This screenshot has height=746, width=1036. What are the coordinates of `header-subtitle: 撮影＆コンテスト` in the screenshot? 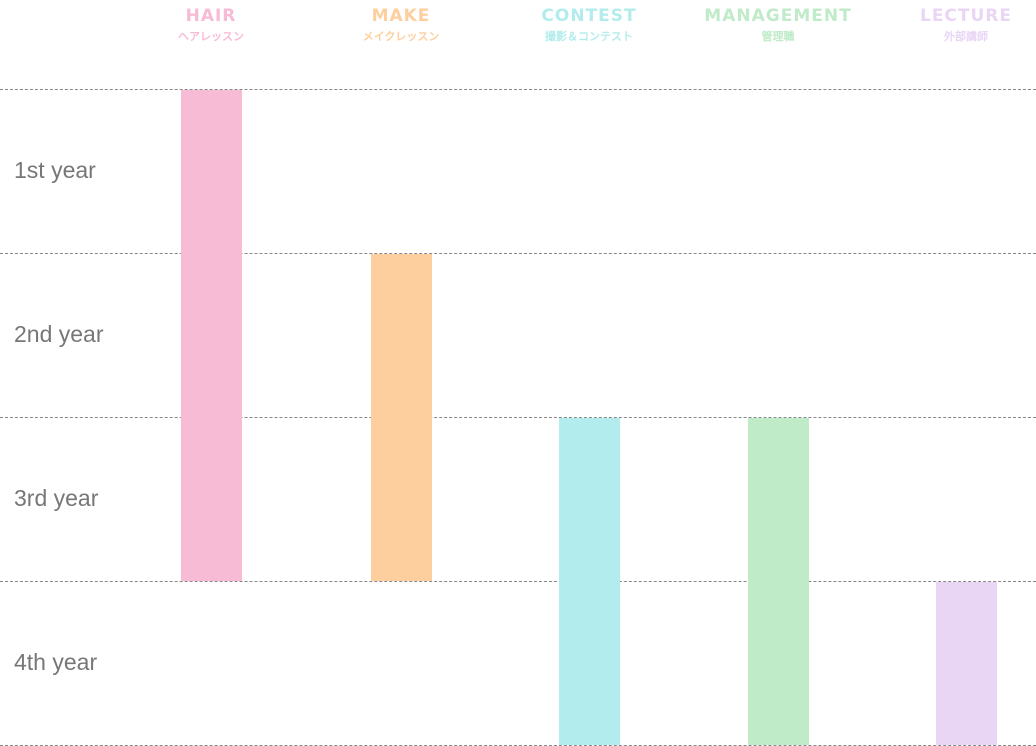 It's located at (589, 36).